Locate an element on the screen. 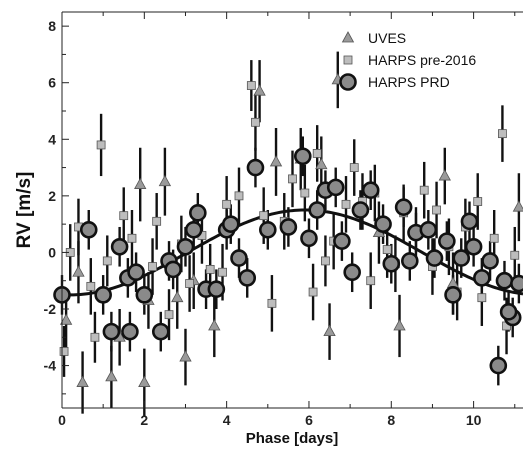 The height and width of the screenshot is (449, 523). legend-label: UVES is located at coordinates (387, 38).